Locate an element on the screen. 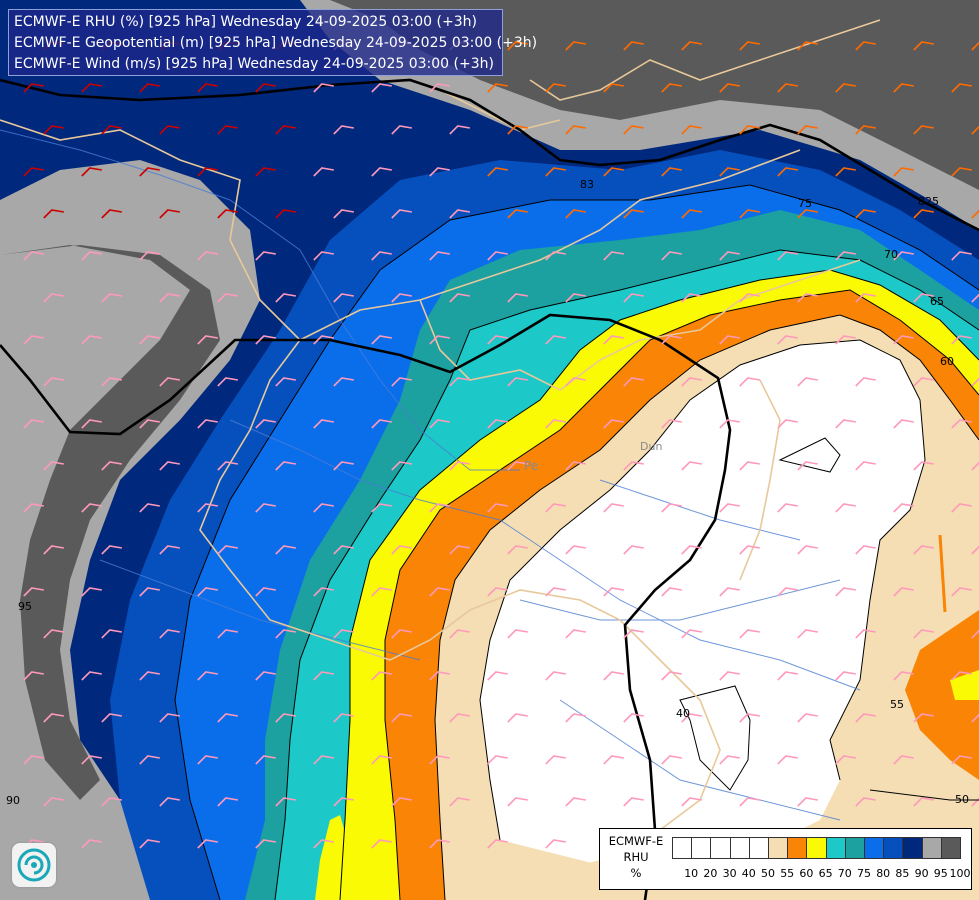 The image size is (979, 900). band-60-right is located at coordinates (942, 695).